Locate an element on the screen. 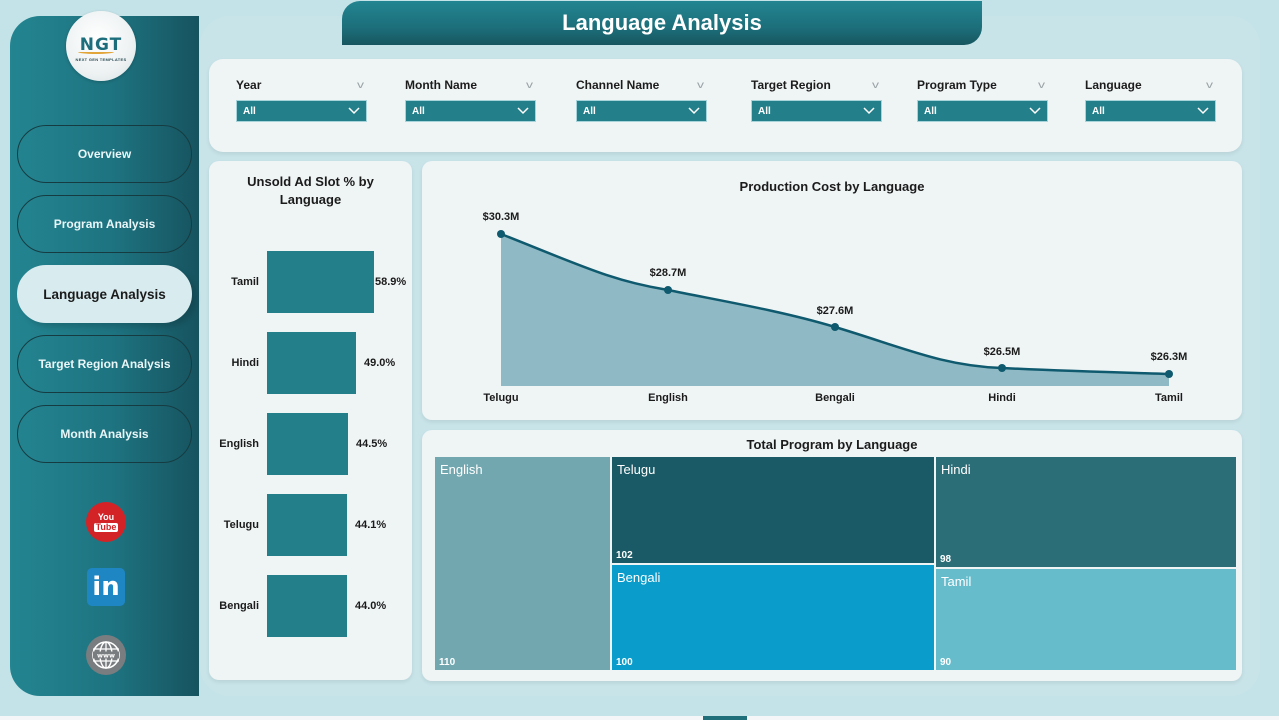 The height and width of the screenshot is (720, 1279). svg-text: $26.5M is located at coordinates (1002, 352).